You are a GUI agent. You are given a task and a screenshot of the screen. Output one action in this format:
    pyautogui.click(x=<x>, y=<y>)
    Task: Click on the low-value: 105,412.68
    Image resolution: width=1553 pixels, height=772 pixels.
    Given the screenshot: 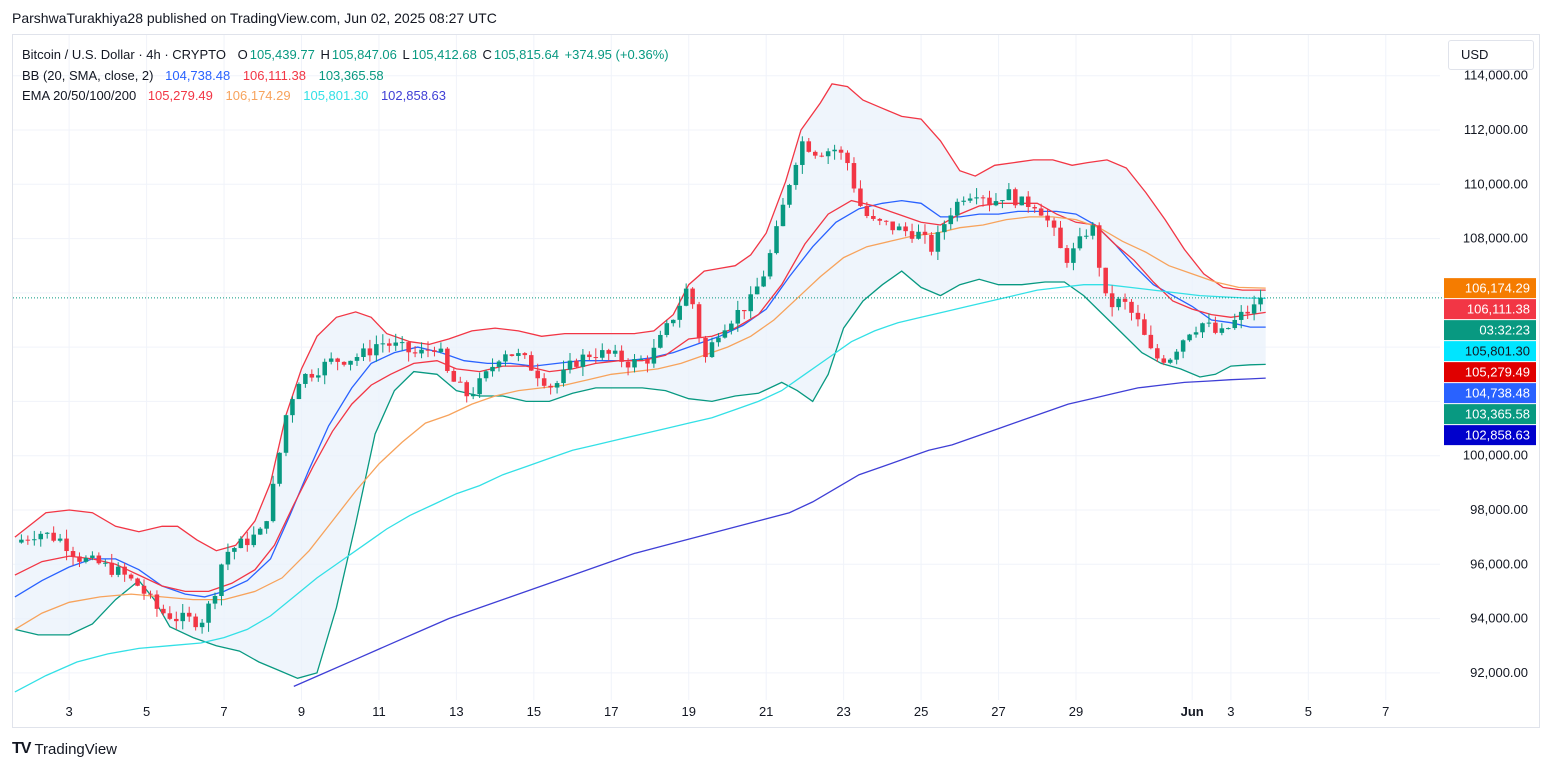 What is the action you would take?
    pyautogui.click(x=444, y=54)
    